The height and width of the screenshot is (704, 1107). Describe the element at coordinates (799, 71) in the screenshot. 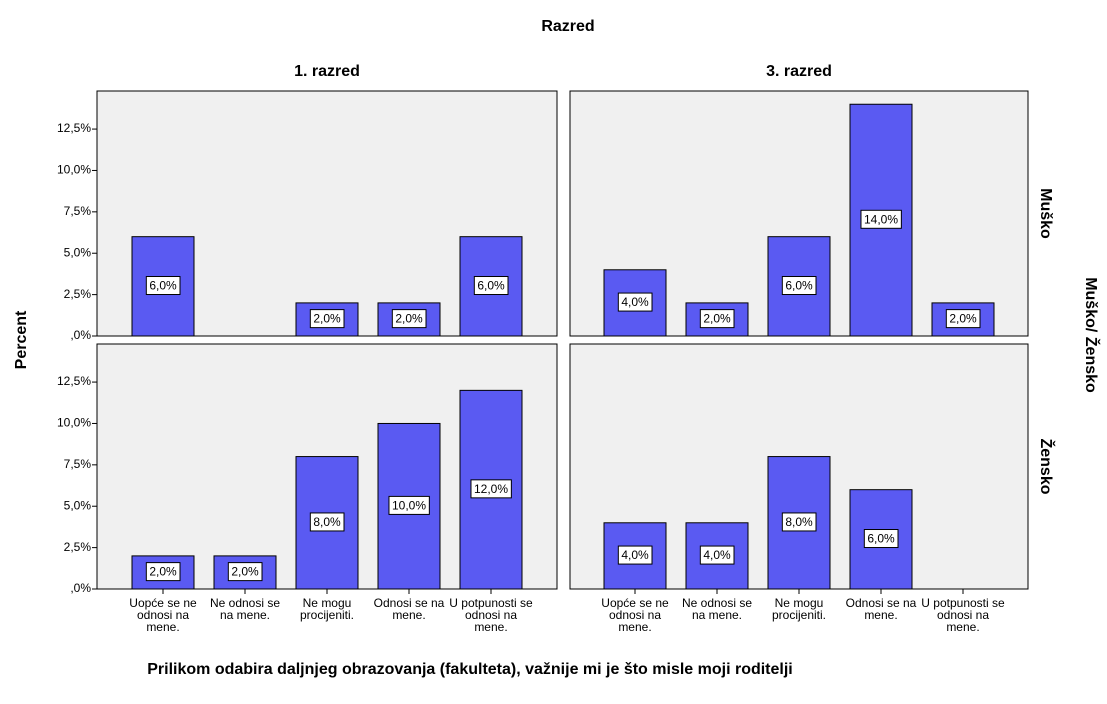

I see `column-title: 3. razred` at that location.